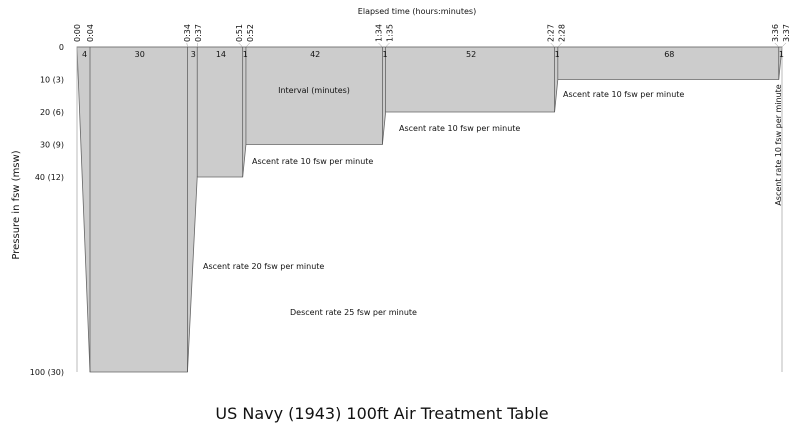 The height and width of the screenshot is (434, 800). What do you see at coordinates (381, 413) in the screenshot?
I see `chart-title: US Navy (1943) 100ft Air Treatment Table` at bounding box center [381, 413].